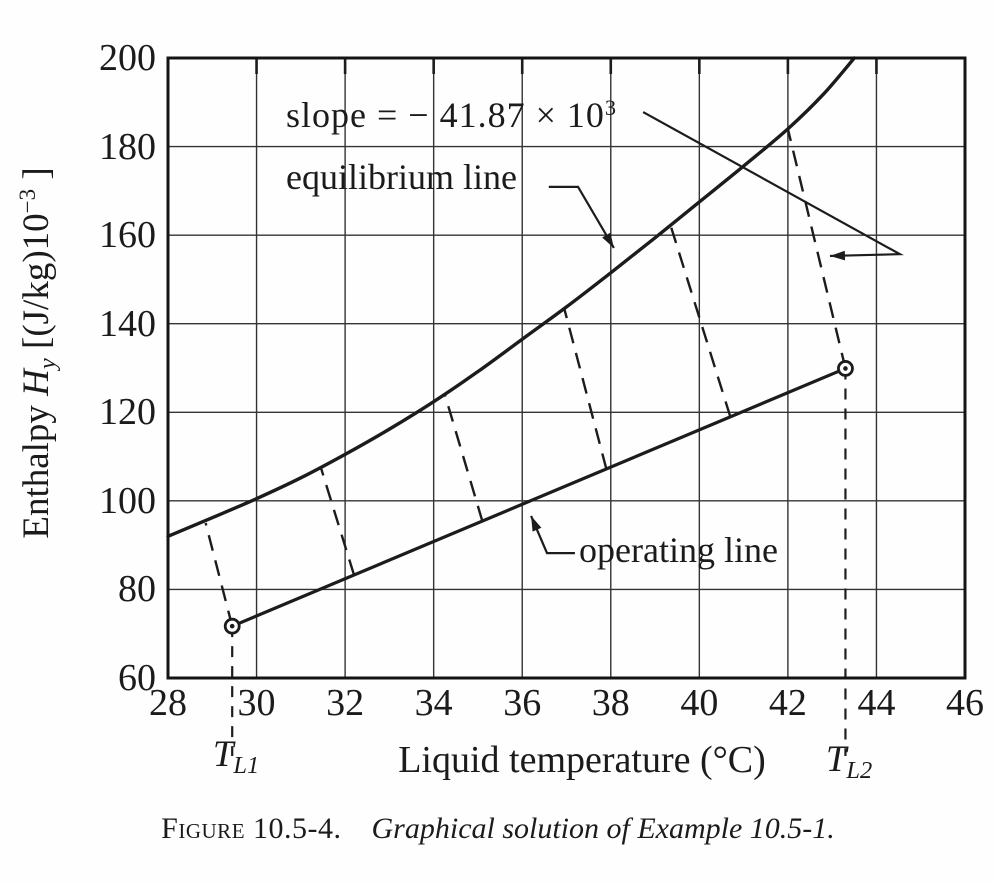  I want to click on equilibrium-leader-arrowhead, so click(608, 240).